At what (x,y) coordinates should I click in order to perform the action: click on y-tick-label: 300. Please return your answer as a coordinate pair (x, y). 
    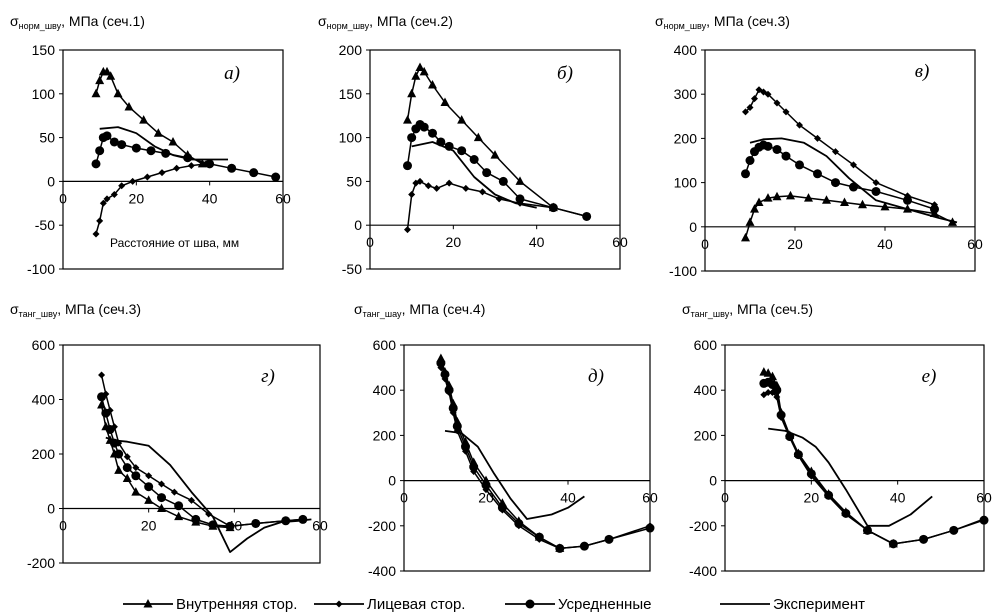
    Looking at the image, I should click on (686, 94).